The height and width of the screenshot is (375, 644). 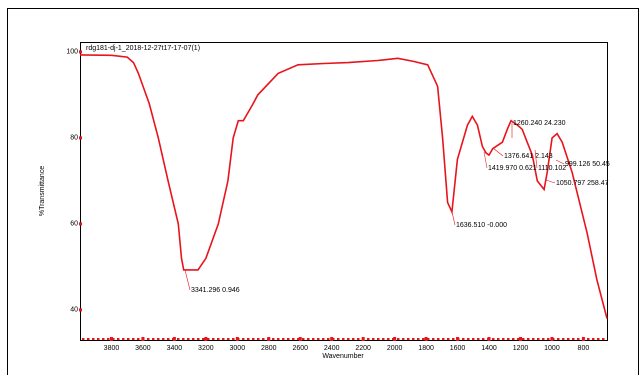 I want to click on peak-annotation: 1419.970 0.621, so click(x=512, y=168).